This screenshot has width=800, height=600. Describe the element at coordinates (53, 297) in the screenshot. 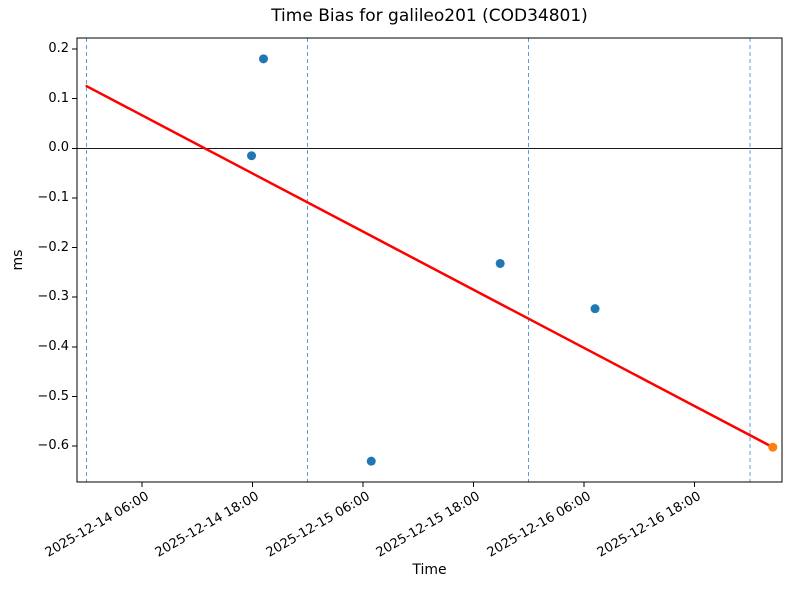

I see `y-tick-label: −0.3` at that location.